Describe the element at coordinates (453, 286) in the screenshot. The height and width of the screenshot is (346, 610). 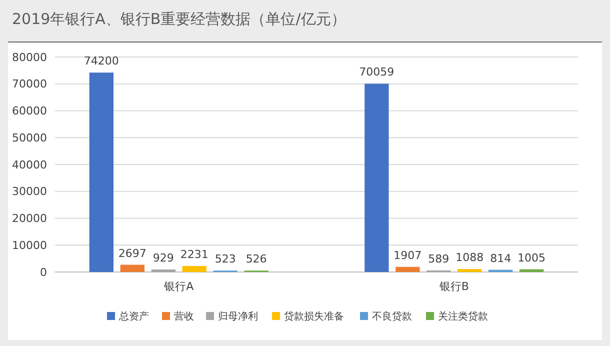
I see `x-tick-label: 银行B` at that location.